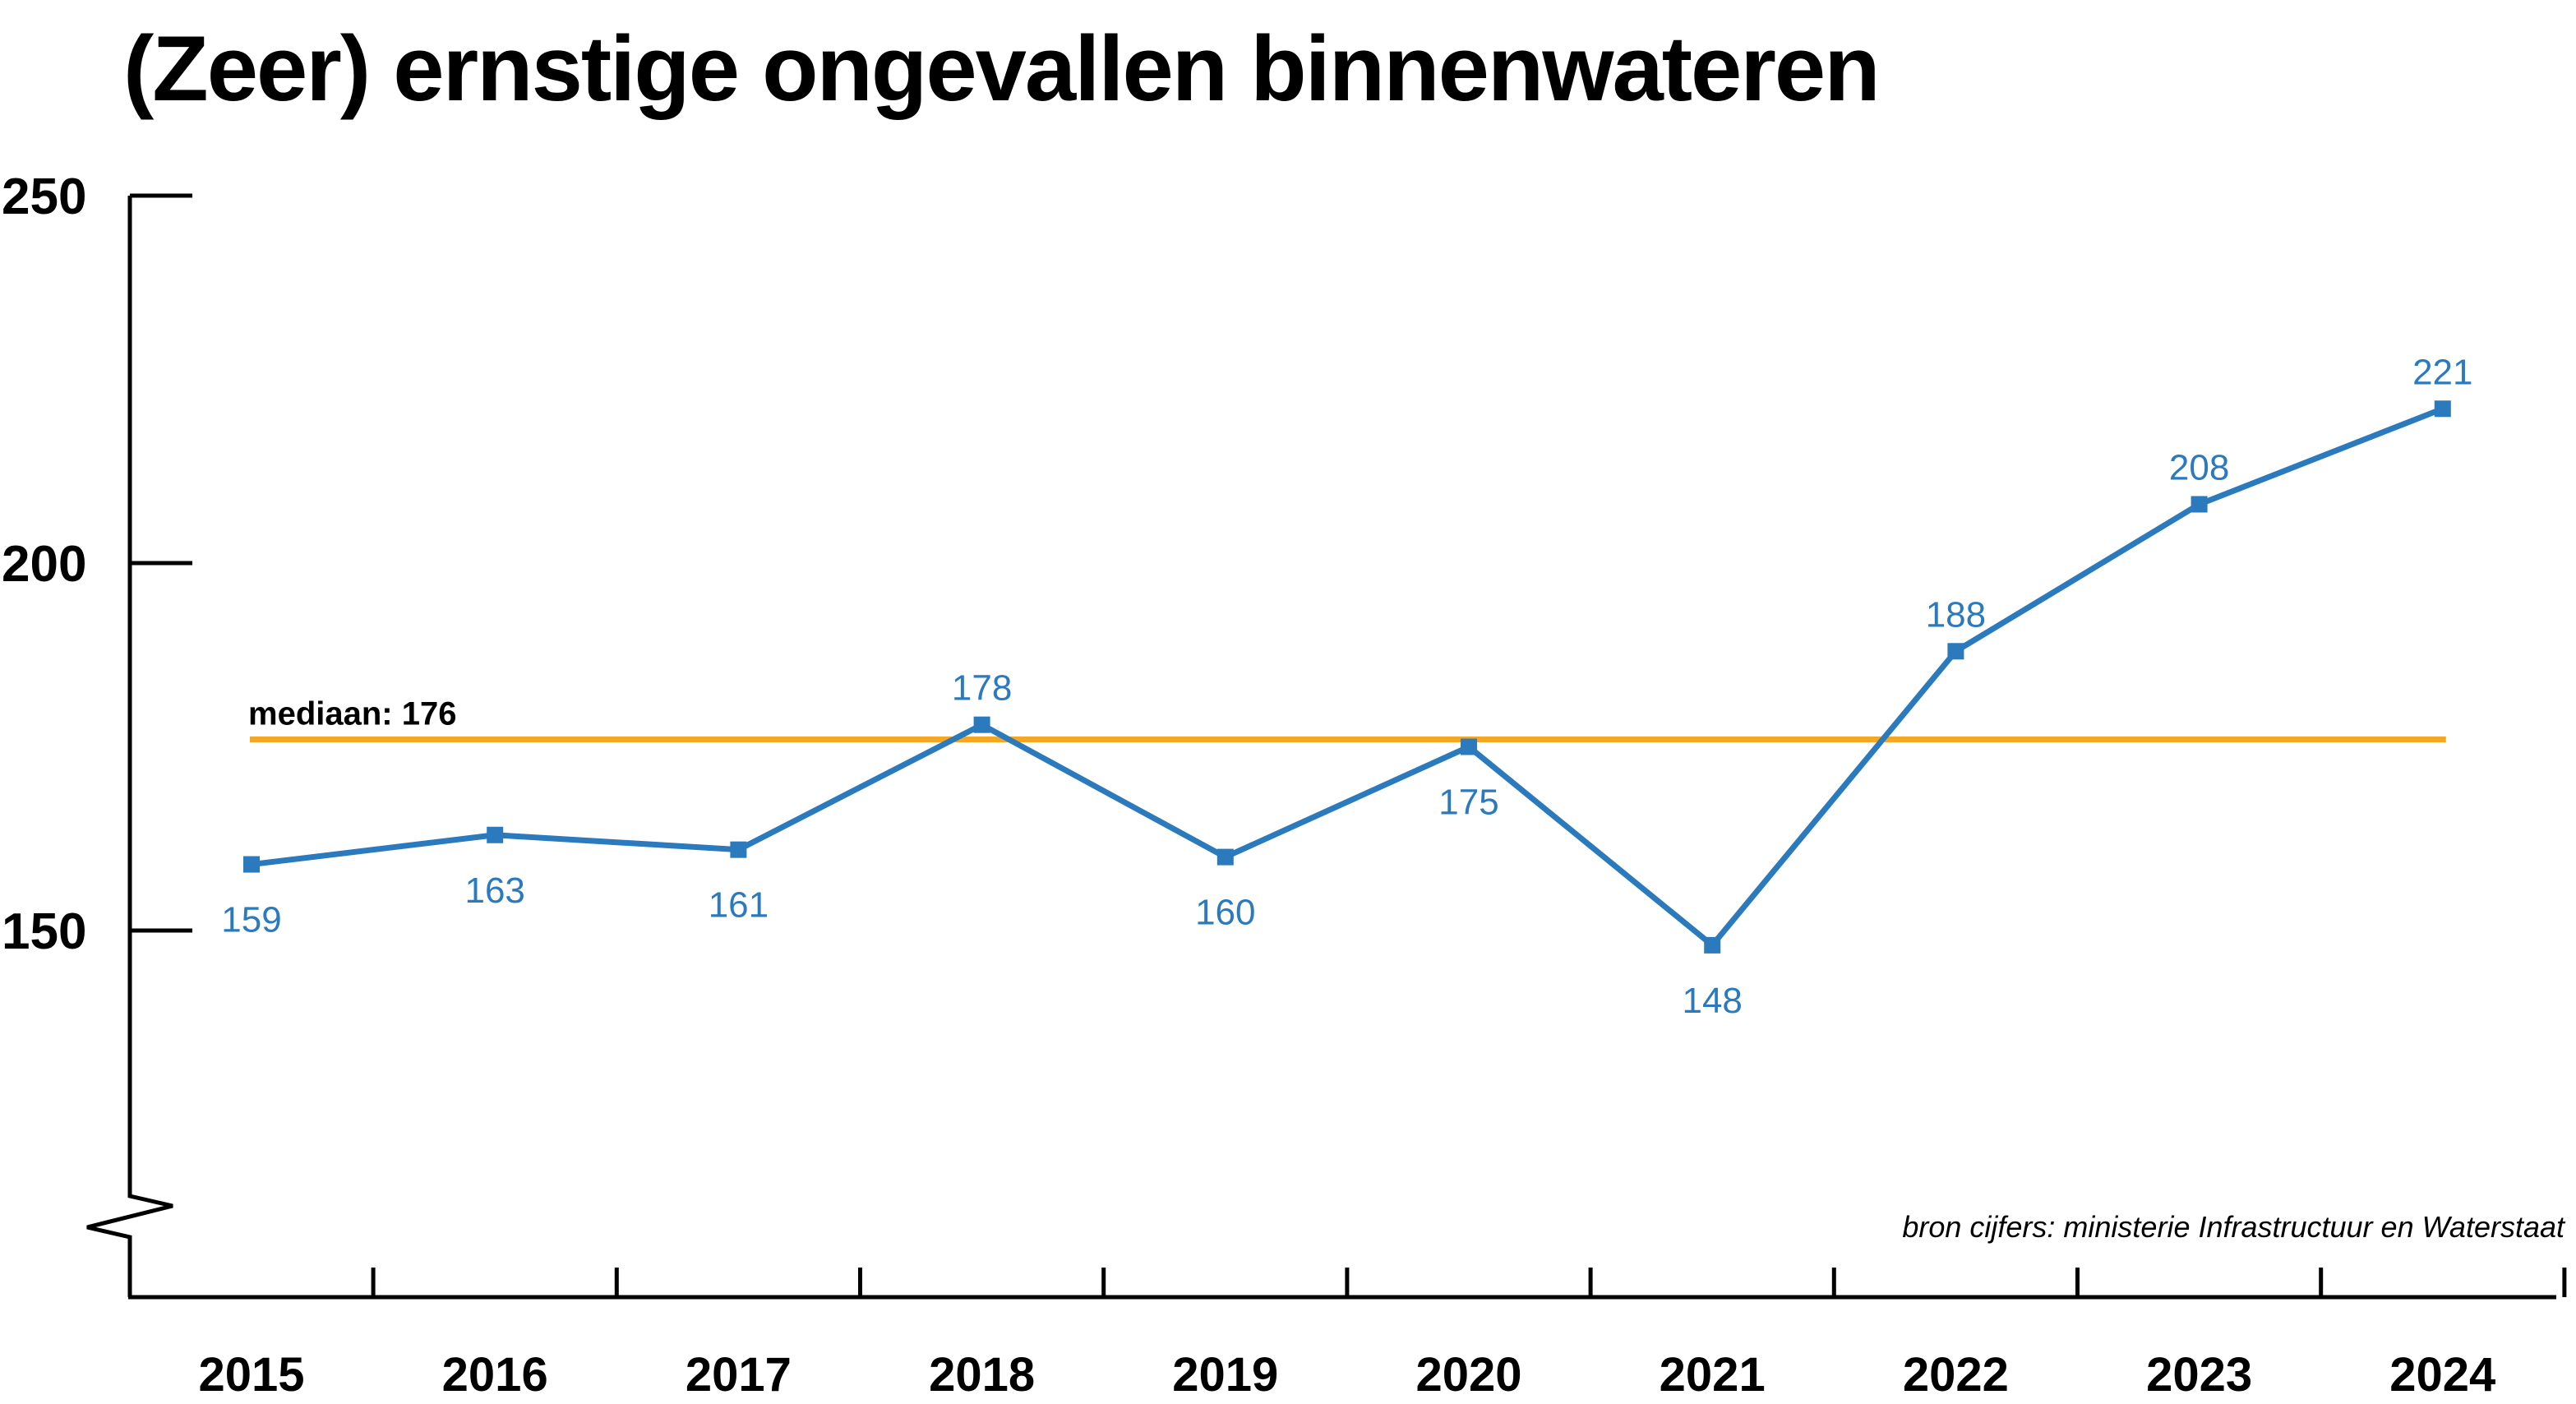 The image size is (2576, 1404). I want to click on data-label: 175, so click(1468, 803).